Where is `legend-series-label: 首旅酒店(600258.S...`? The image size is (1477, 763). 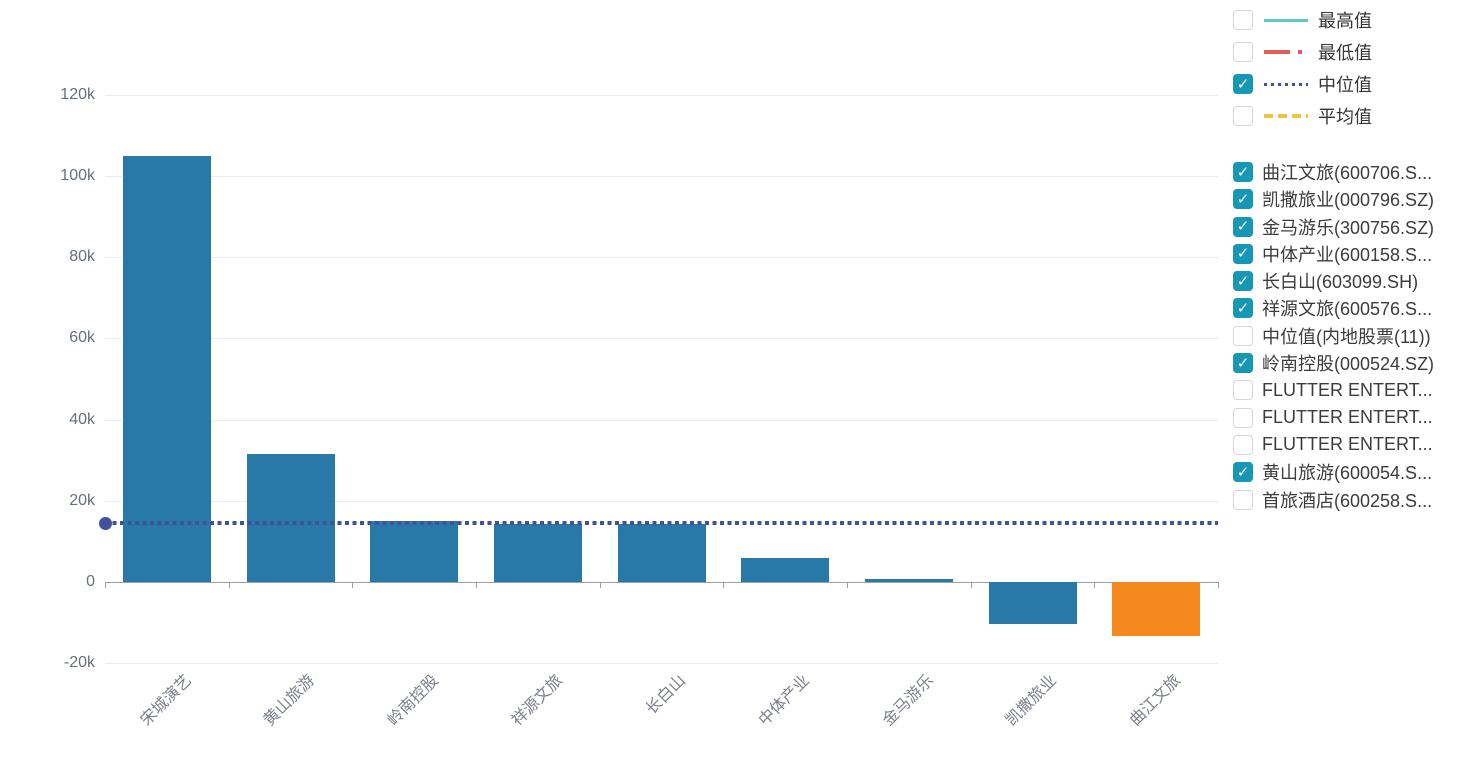
legend-series-label: 首旅酒店(600258.S... is located at coordinates (1347, 500).